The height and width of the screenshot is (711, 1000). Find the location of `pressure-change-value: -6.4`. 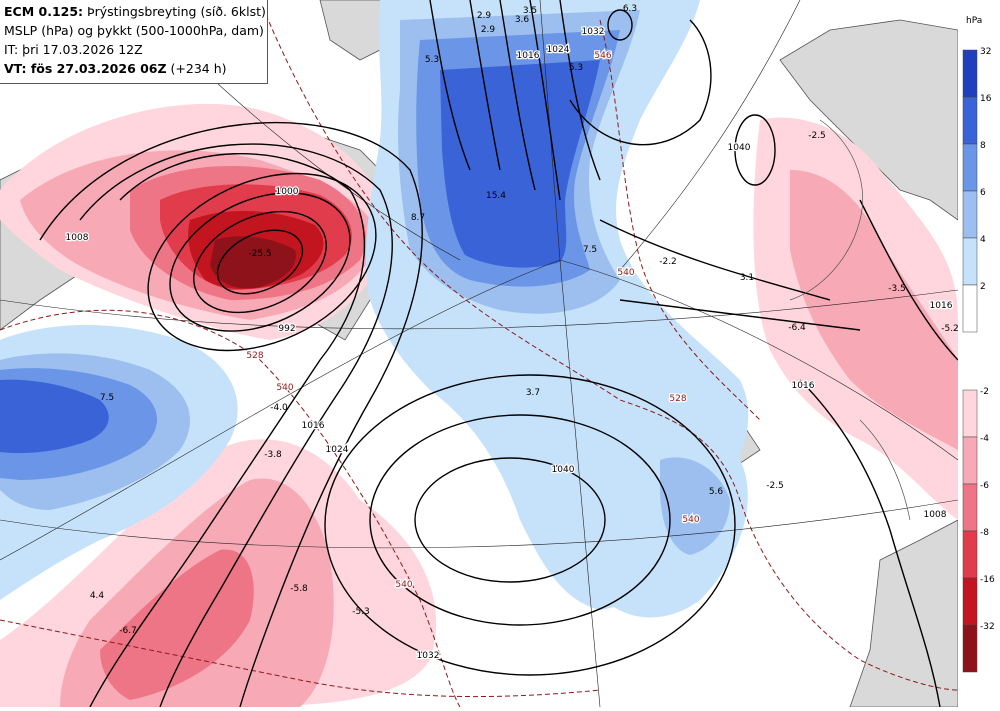

pressure-change-value: -6.4 is located at coordinates (797, 328).